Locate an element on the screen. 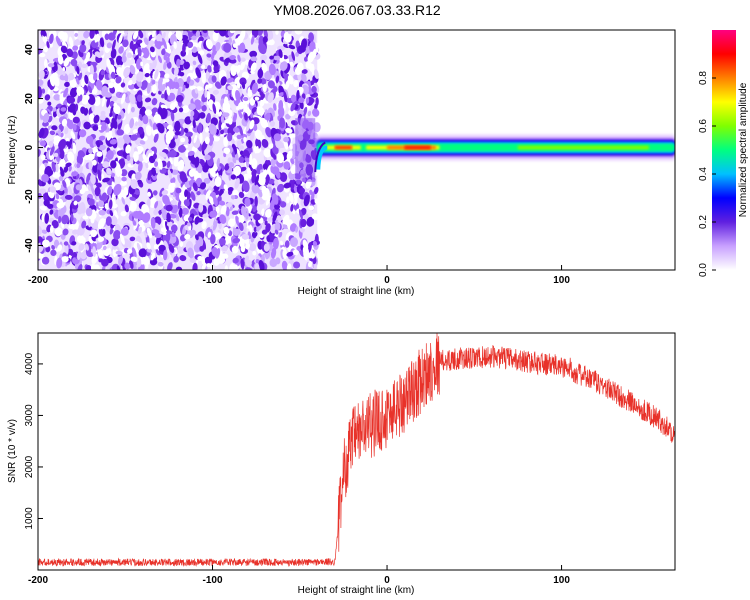 Image resolution: width=750 pixels, height=600 pixels. colorbar-tick-label: 0.4 is located at coordinates (703, 174).